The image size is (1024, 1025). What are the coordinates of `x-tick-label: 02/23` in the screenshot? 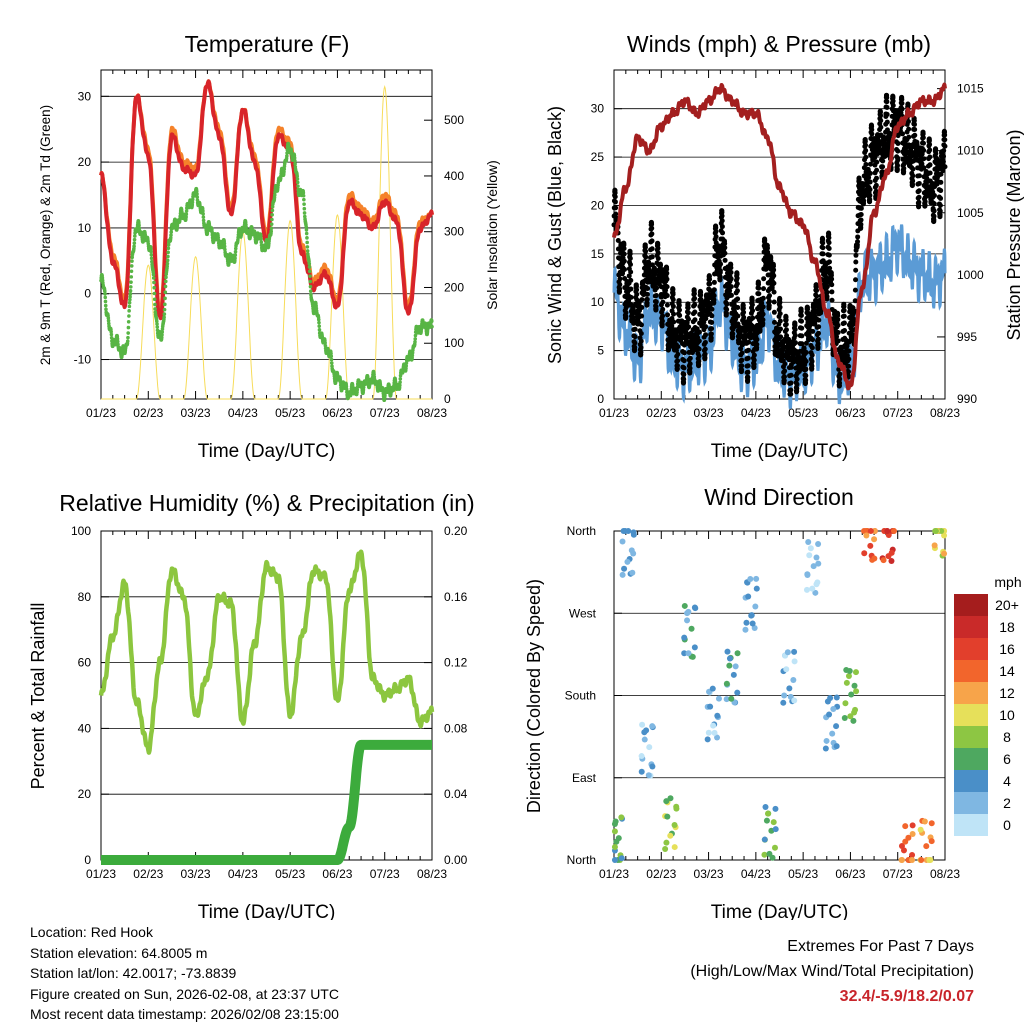 It's located at (661, 413).